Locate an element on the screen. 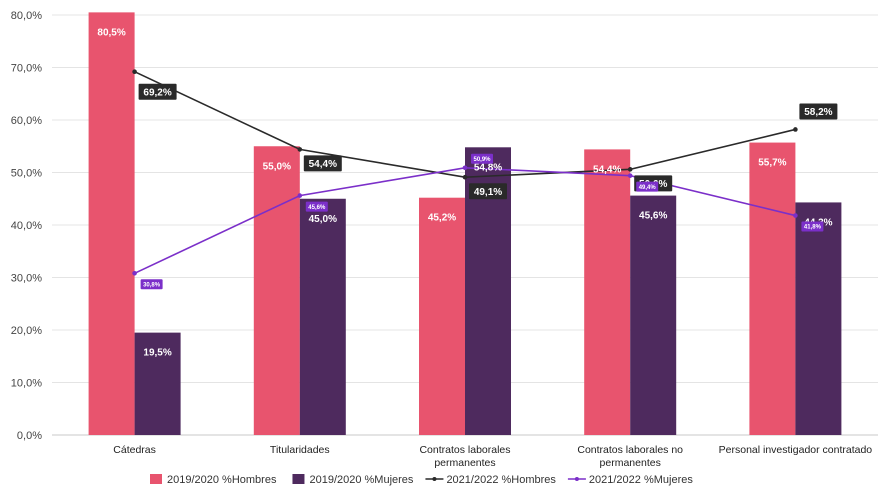  x-tick-label: Cátedras is located at coordinates (134, 450).